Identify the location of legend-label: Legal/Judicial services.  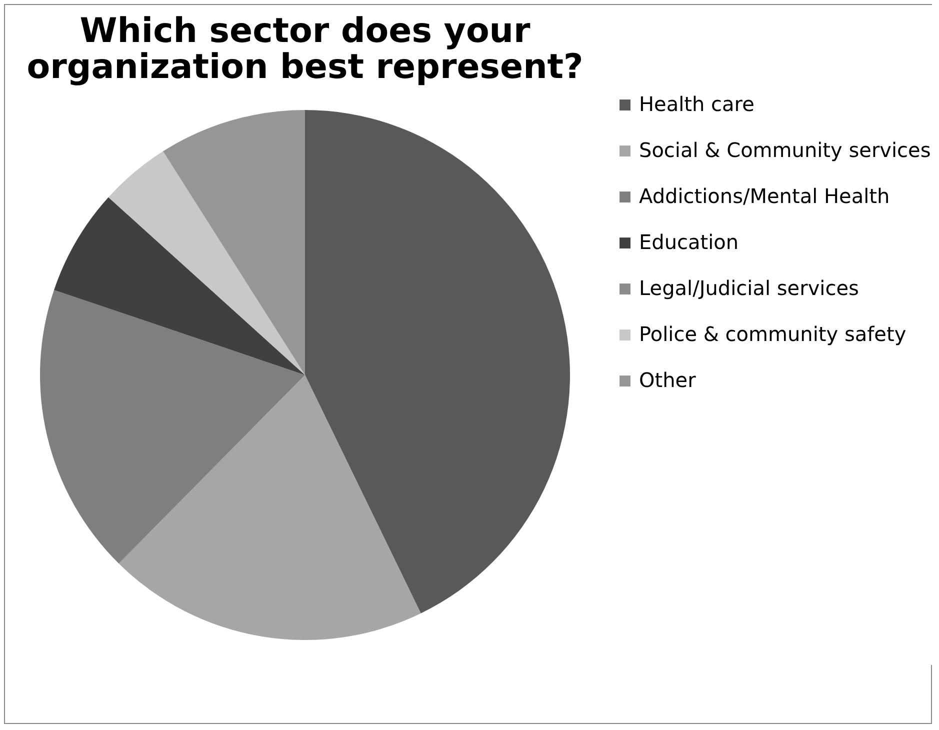
(749, 288).